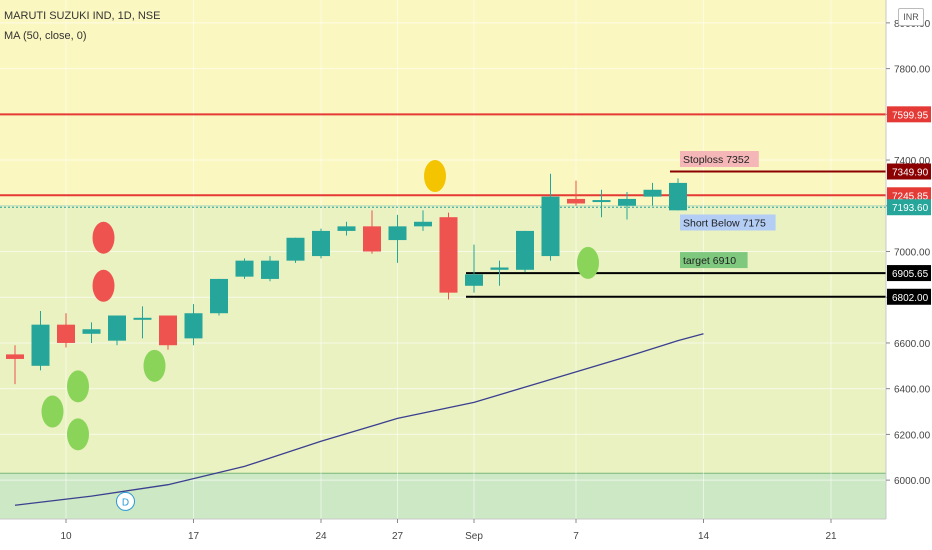 Image resolution: width=932 pixels, height=550 pixels. I want to click on price-level-label: 7599.95, so click(910, 115).